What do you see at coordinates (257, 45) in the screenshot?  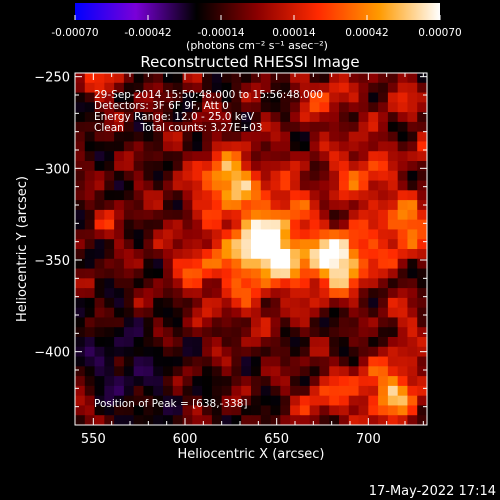 I see `colorbar-units-label: (photons cm⁻² s⁻¹ asec⁻²)` at bounding box center [257, 45].